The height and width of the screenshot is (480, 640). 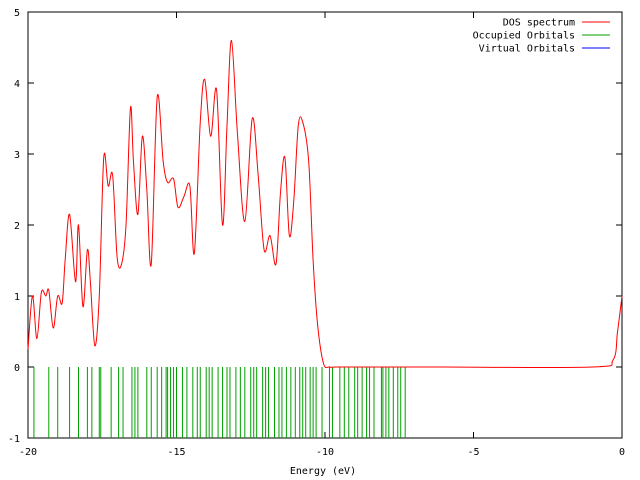 What do you see at coordinates (17, 226) in the screenshot?
I see `y-tick-label: 2` at bounding box center [17, 226].